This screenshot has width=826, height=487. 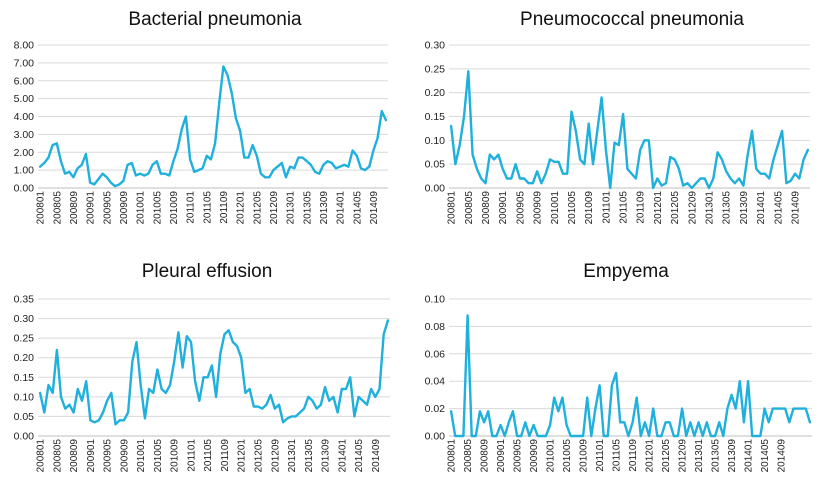 I want to click on y-tick-label: 2.00, so click(x=24, y=153).